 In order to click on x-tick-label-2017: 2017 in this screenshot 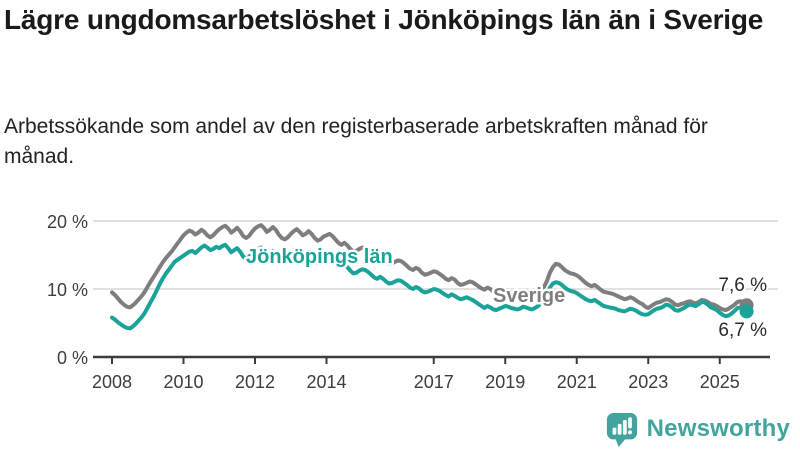, I will do `click(434, 382)`.